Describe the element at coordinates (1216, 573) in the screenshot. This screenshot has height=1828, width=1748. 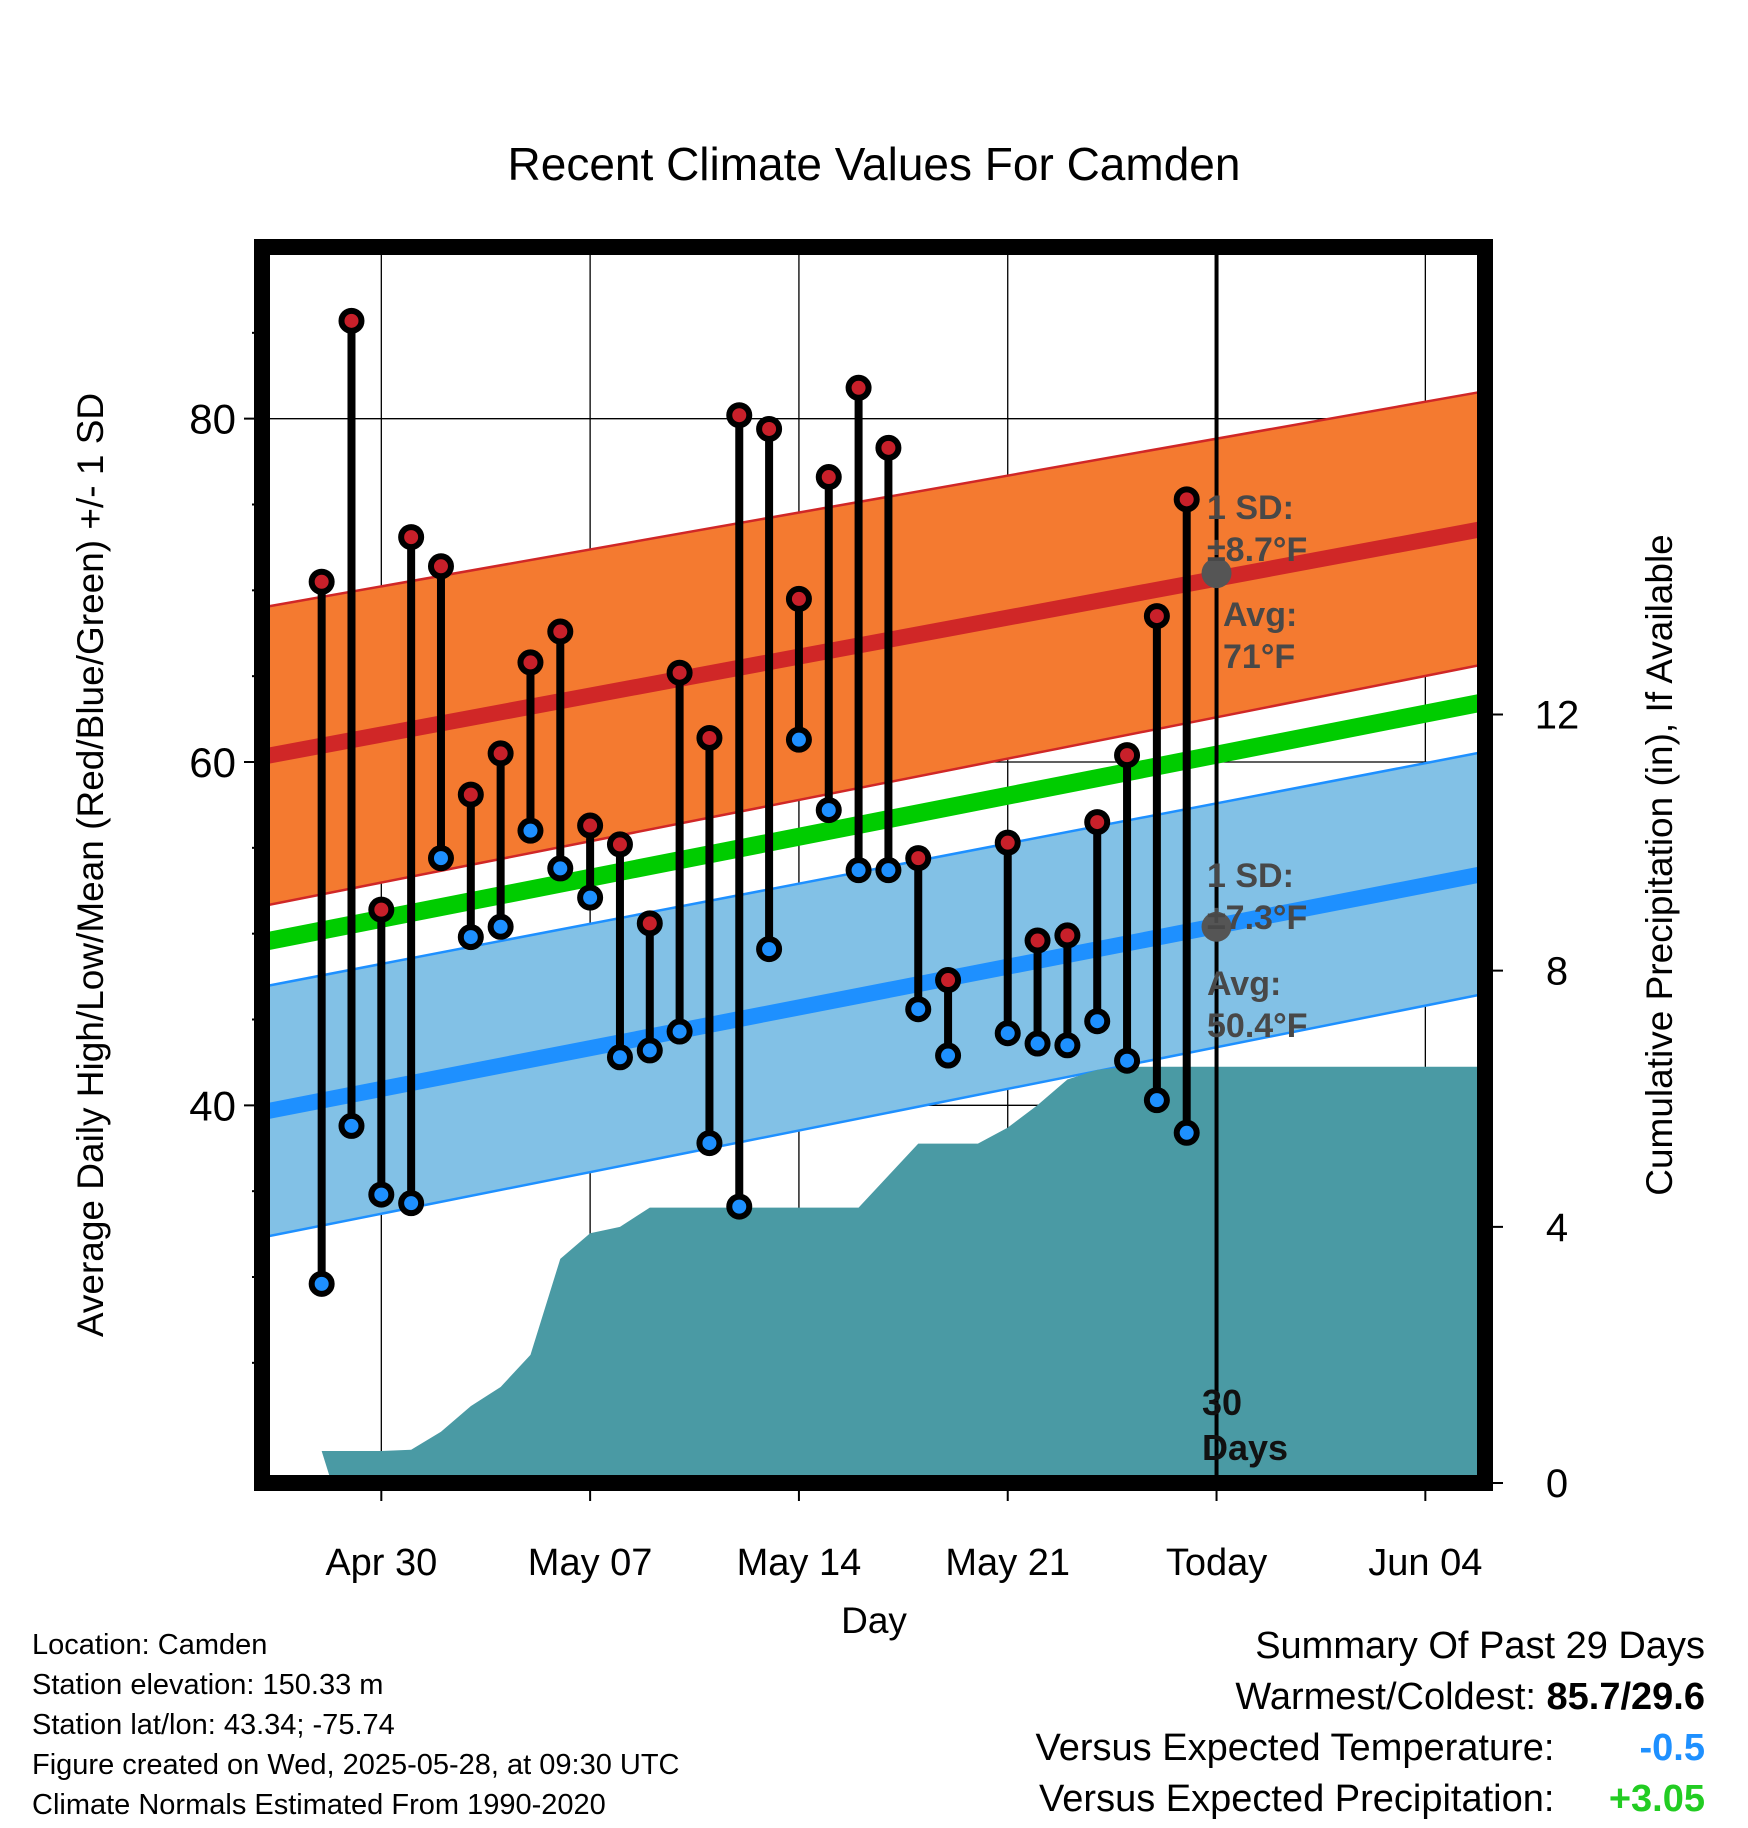
I see `avg-high-today-dot` at that location.